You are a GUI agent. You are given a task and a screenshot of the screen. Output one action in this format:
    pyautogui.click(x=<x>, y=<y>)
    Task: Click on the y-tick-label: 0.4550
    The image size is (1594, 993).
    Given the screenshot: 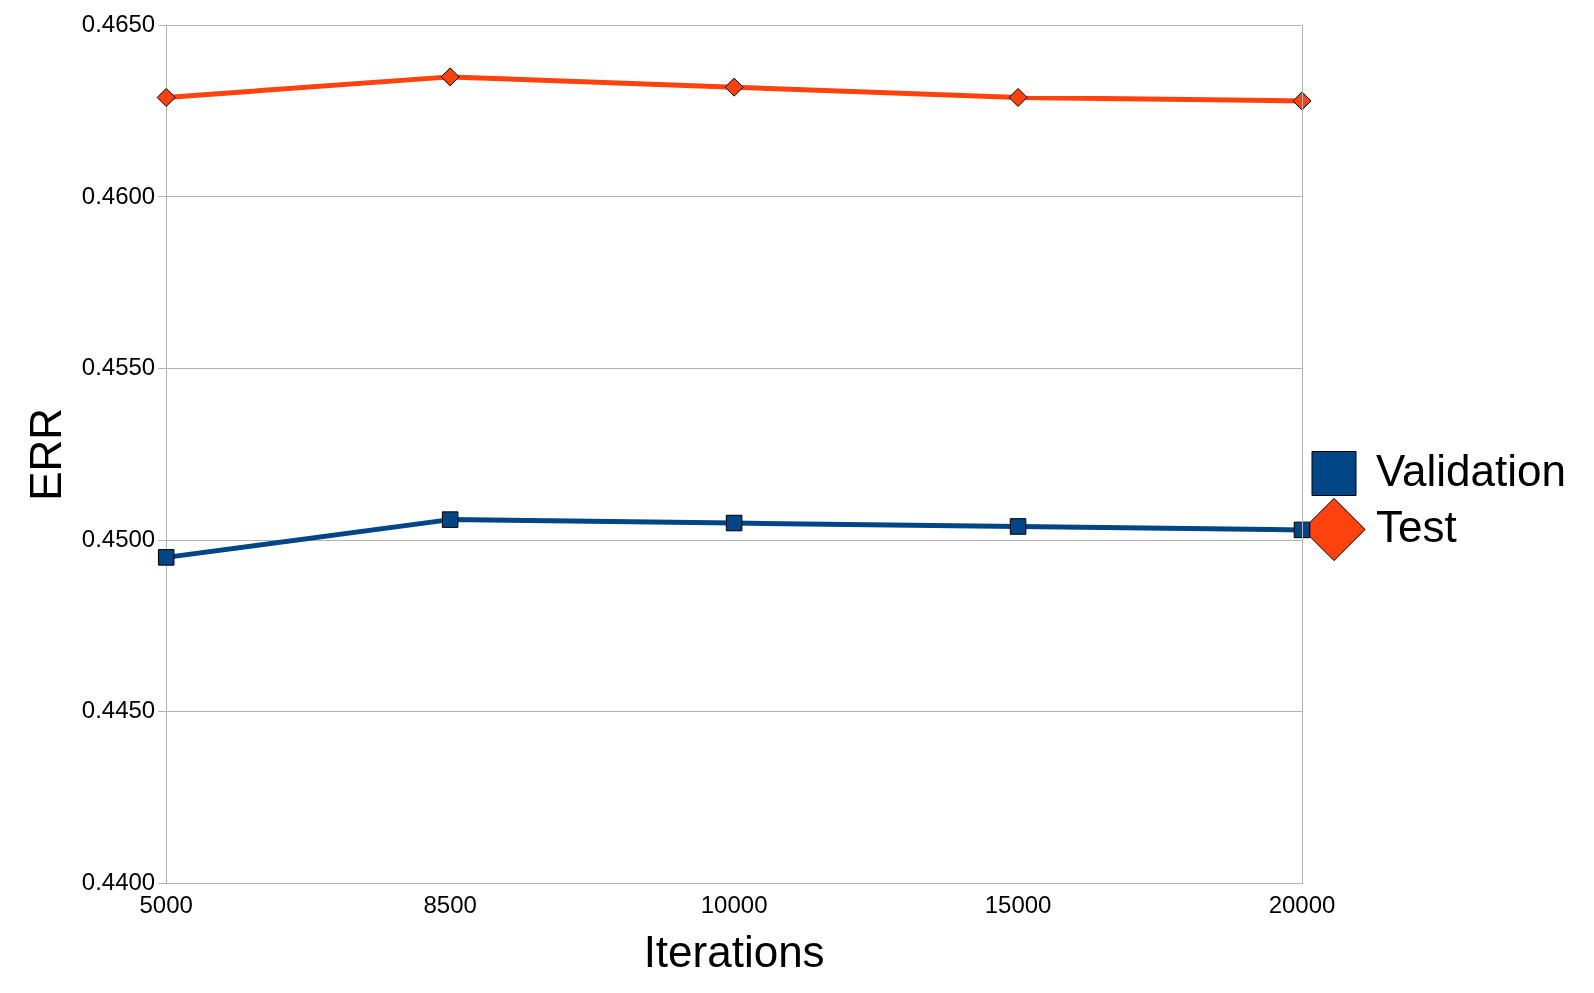 What is the action you would take?
    pyautogui.click(x=118, y=367)
    